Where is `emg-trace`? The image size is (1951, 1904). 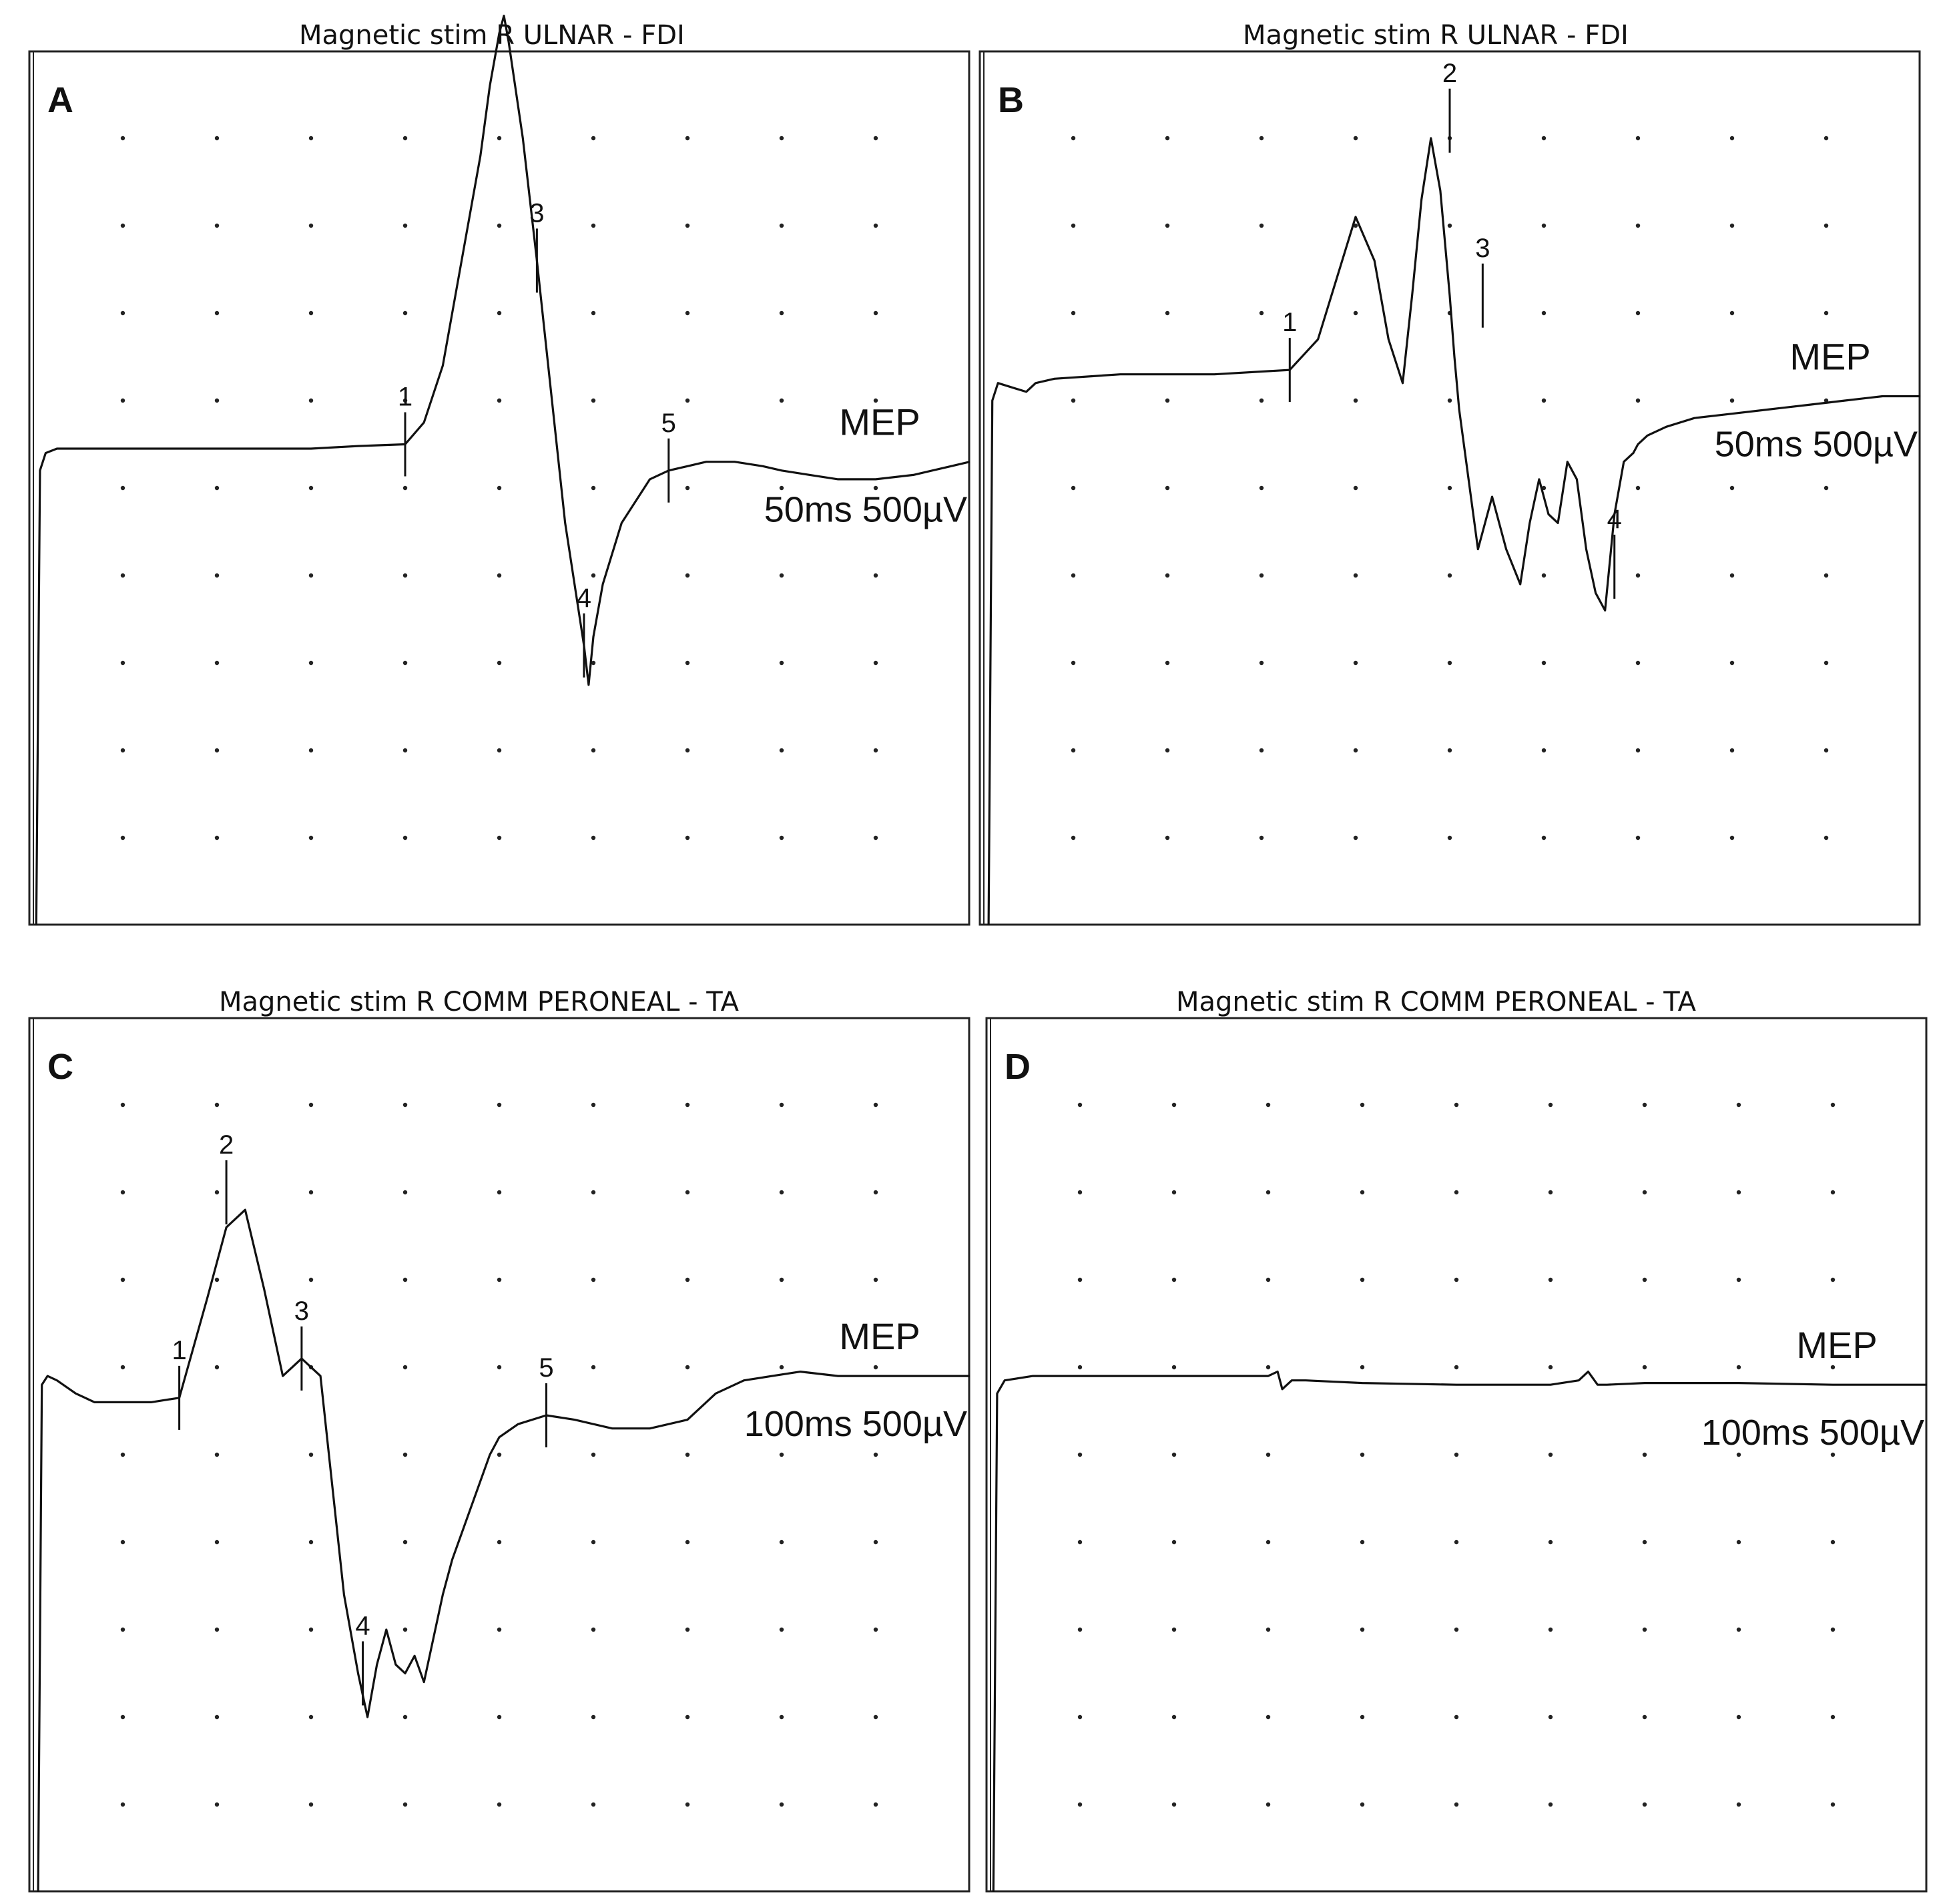 emg-trace is located at coordinates (1459, 1632).